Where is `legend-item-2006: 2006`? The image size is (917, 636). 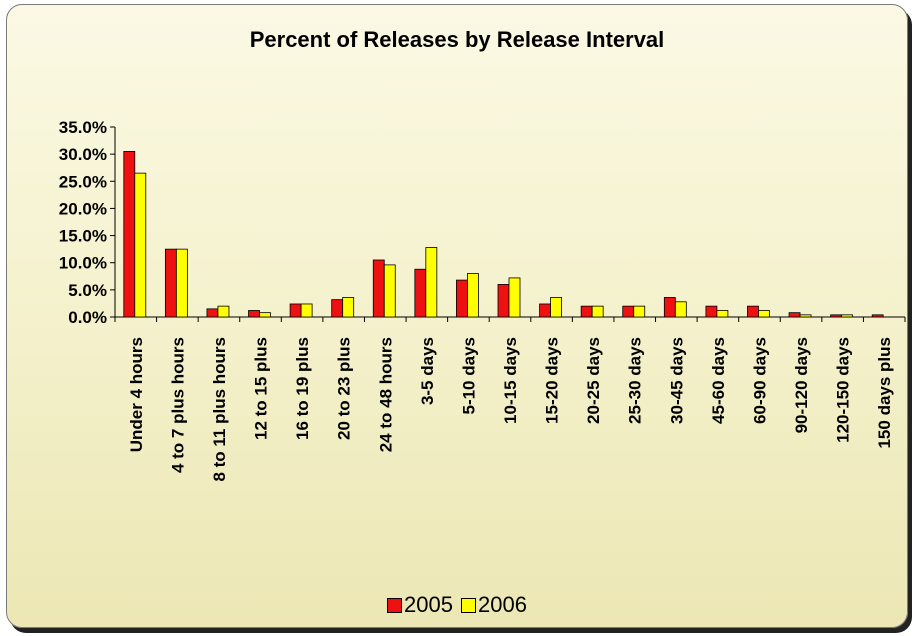
legend-item-2006: 2006 is located at coordinates (494, 605).